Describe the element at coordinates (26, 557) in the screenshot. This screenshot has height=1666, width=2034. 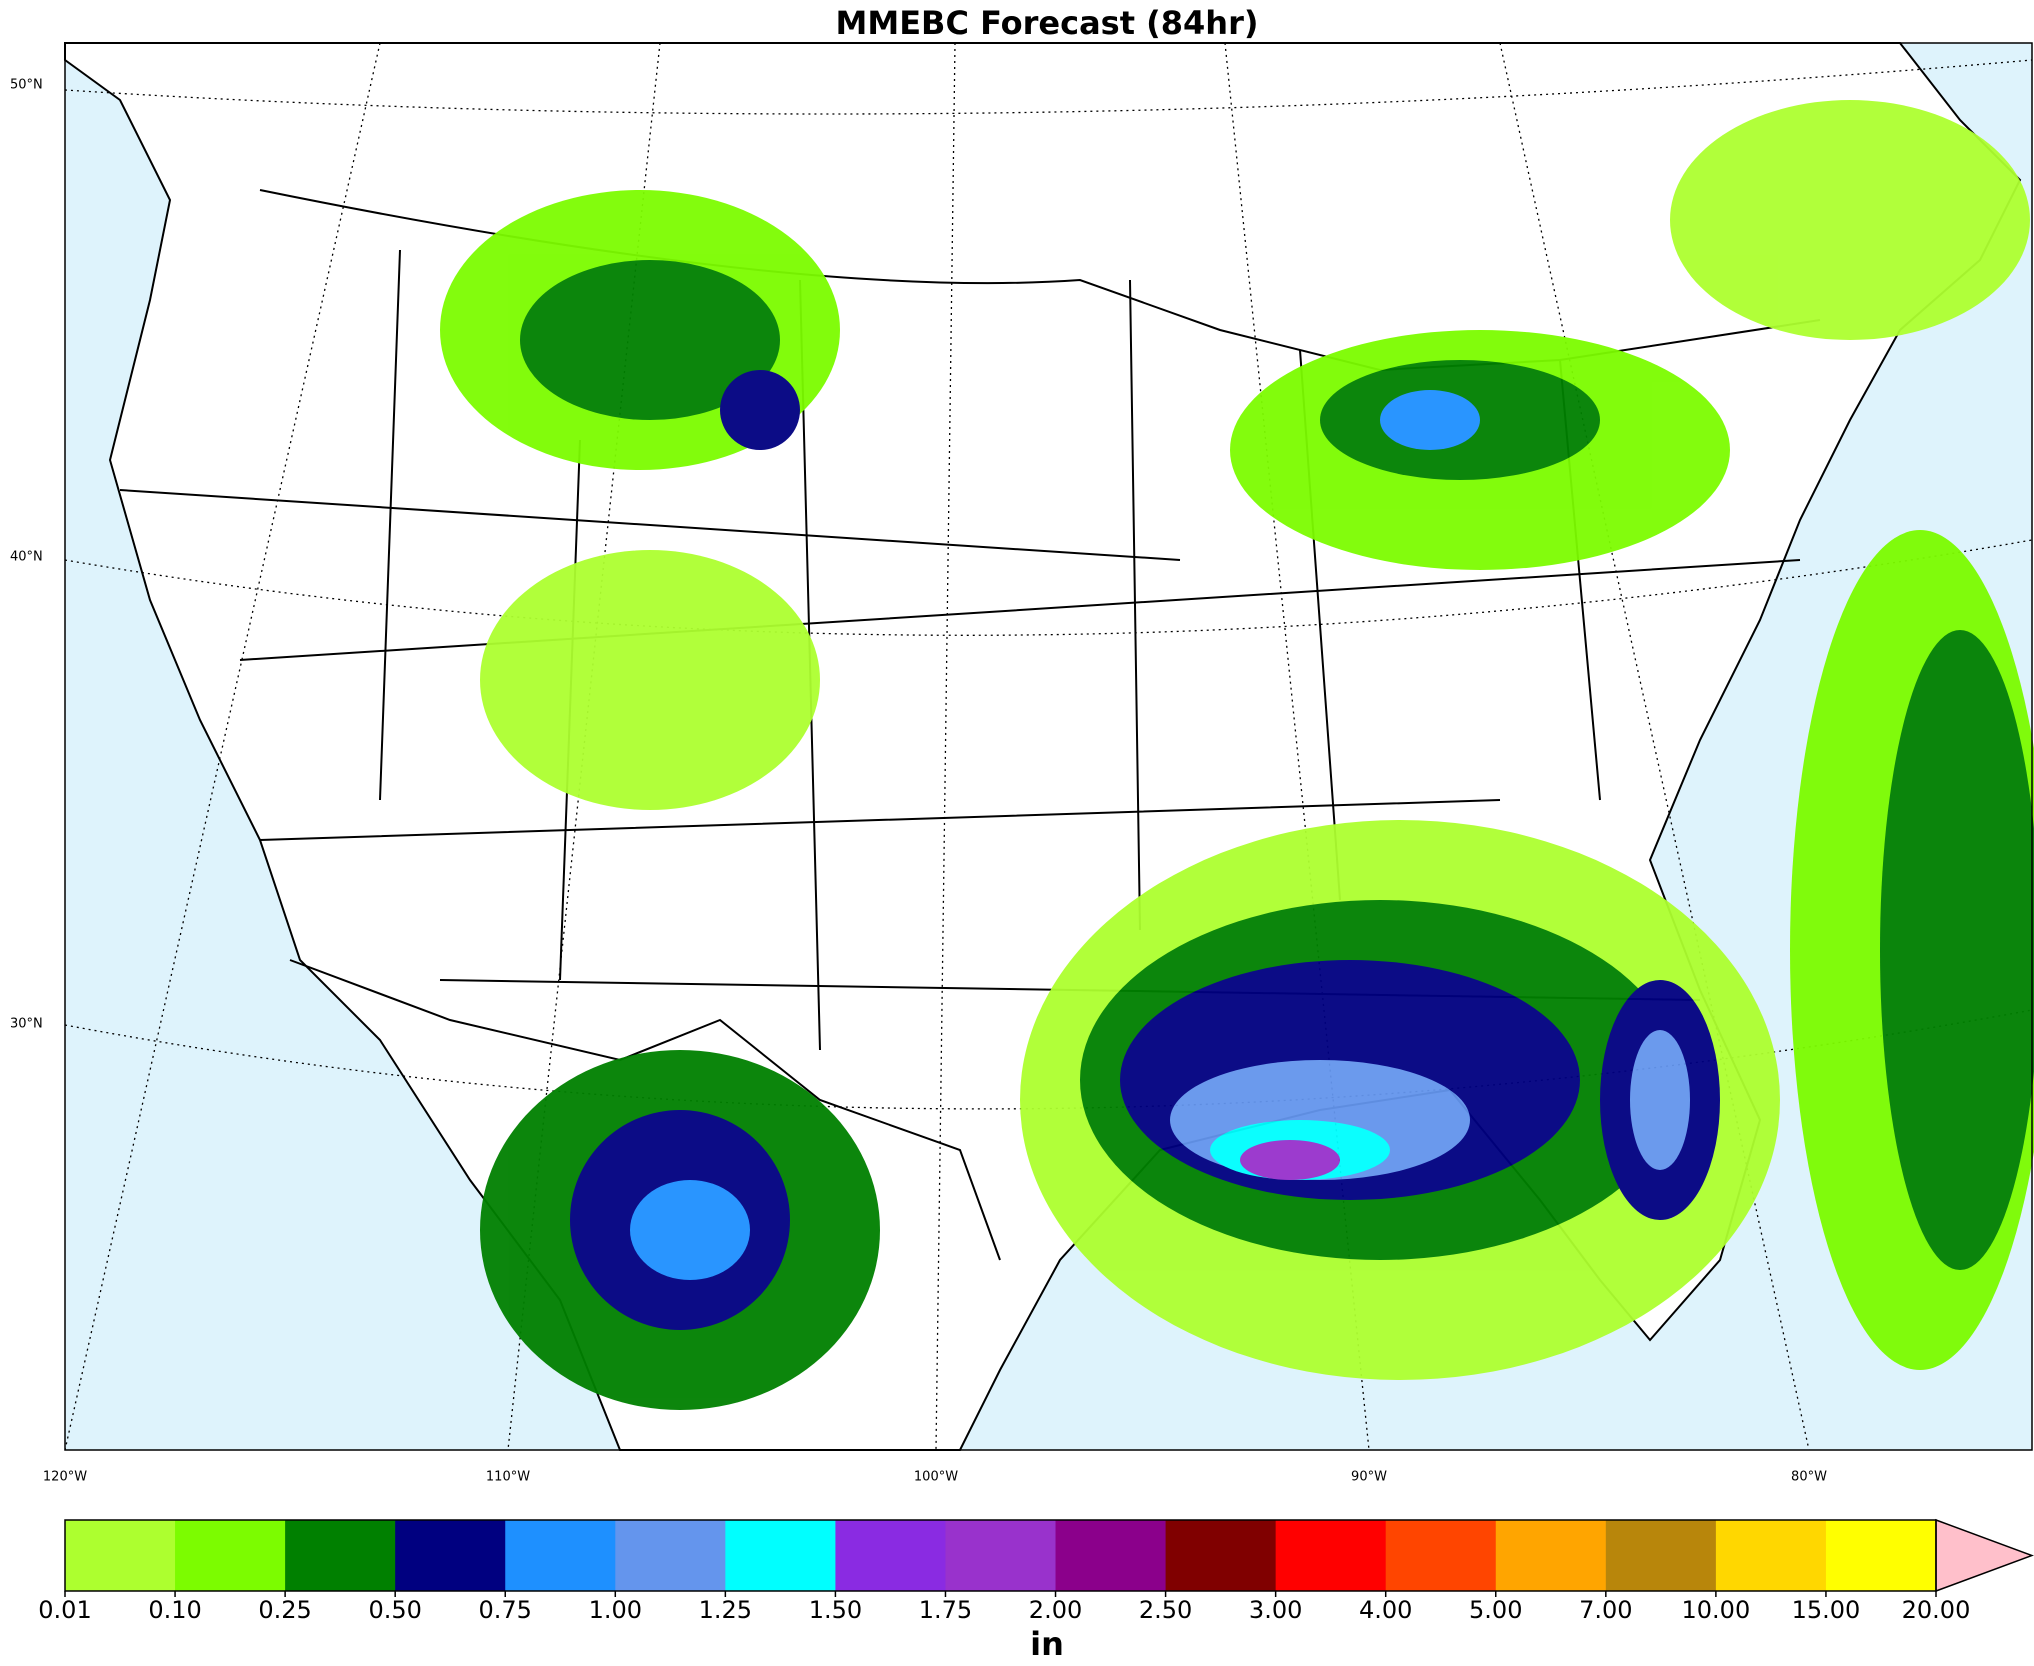
I see `lat-label: 40°N` at that location.